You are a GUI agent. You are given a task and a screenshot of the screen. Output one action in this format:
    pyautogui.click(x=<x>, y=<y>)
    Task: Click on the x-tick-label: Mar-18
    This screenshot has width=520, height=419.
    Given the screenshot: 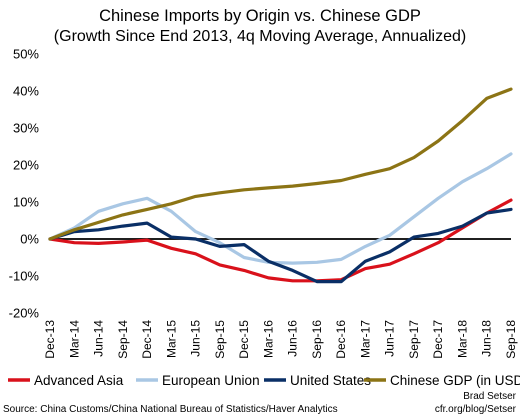 What is the action you would take?
    pyautogui.click(x=462, y=339)
    